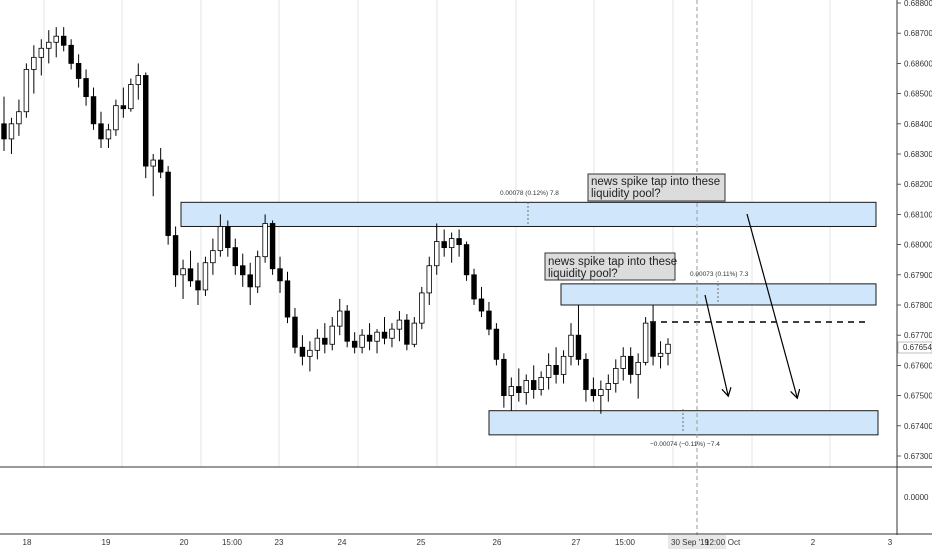 Image resolution: width=932 pixels, height=550 pixels. I want to click on price-tick-label: 0.67500, so click(918, 396).